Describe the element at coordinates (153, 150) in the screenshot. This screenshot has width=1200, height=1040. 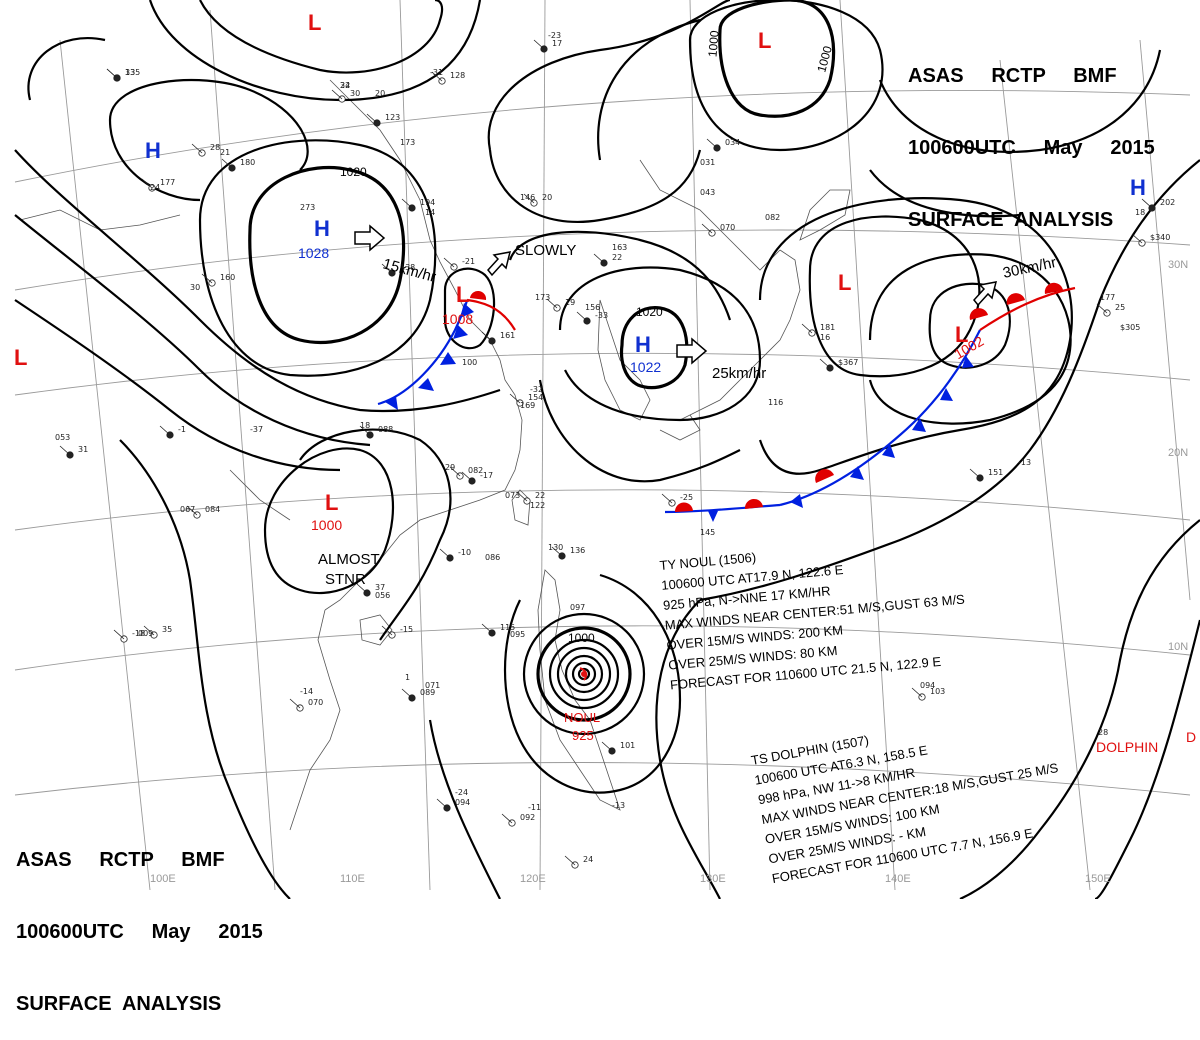
I see `high-west-letter: H` at that location.